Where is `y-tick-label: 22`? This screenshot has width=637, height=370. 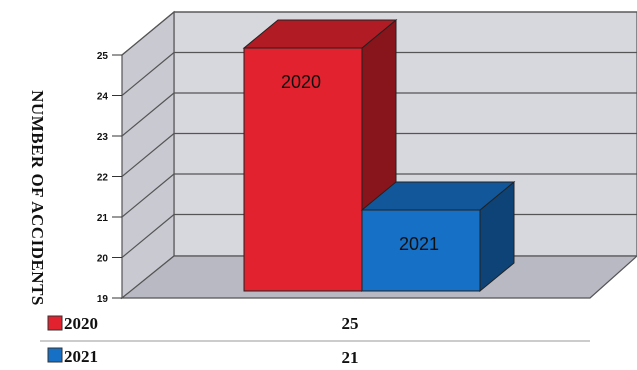
y-tick-label: 22 is located at coordinates (103, 178).